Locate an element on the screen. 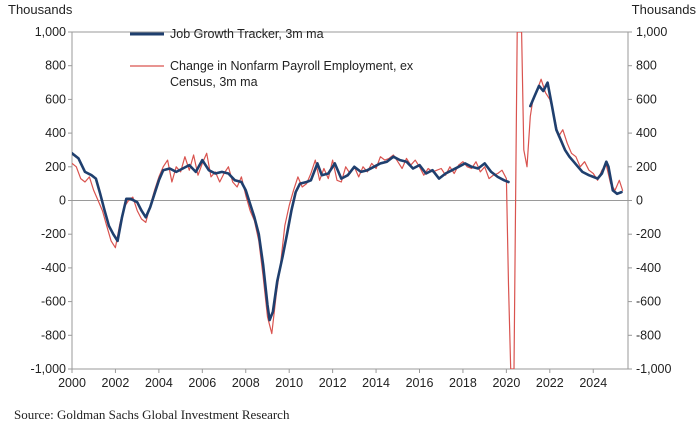 This screenshot has height=437, width=700. left-axis-unit-label: Thousands is located at coordinates (40, 9).